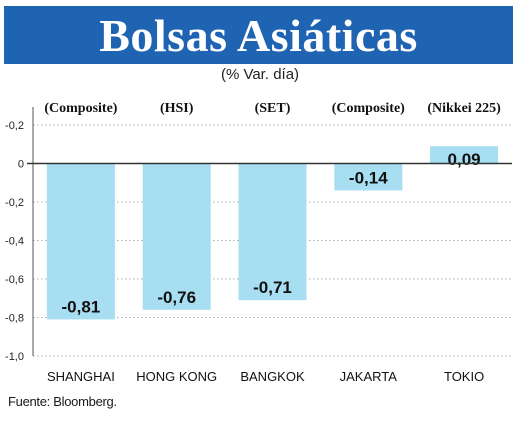 The width and height of the screenshot is (520, 428). I want to click on bar-tokio, so click(464, 155).